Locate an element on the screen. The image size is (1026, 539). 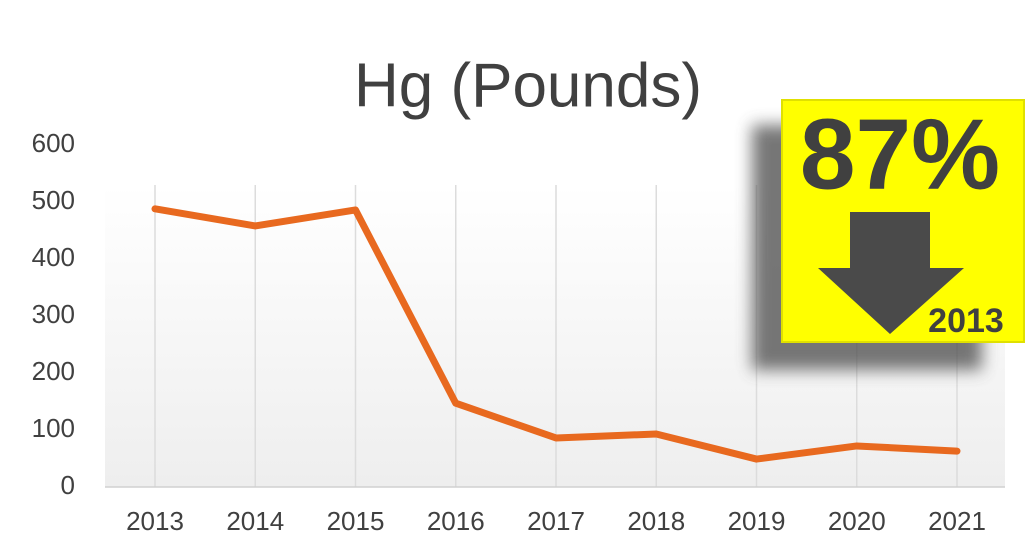
y-tick-label: 100 is located at coordinates (53, 428).